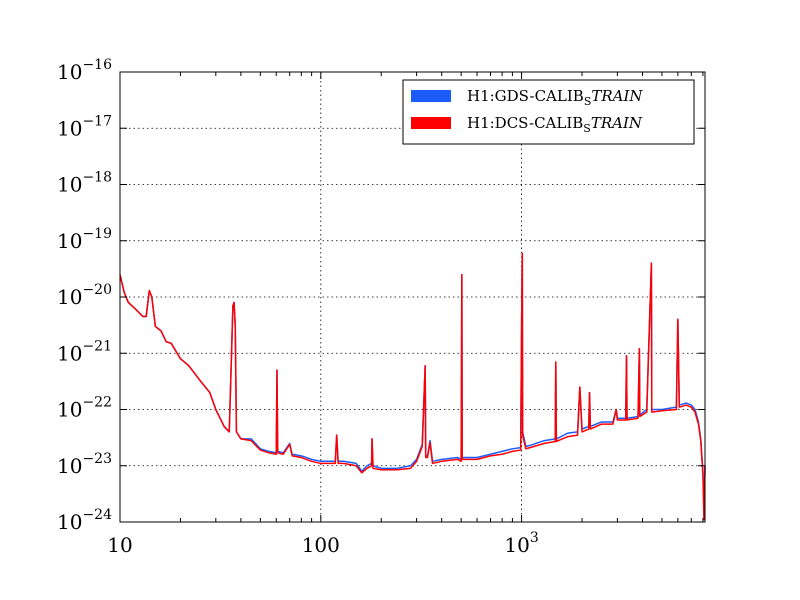 The height and width of the screenshot is (600, 800). I want to click on y-tick-label: 10−22, so click(84, 408).